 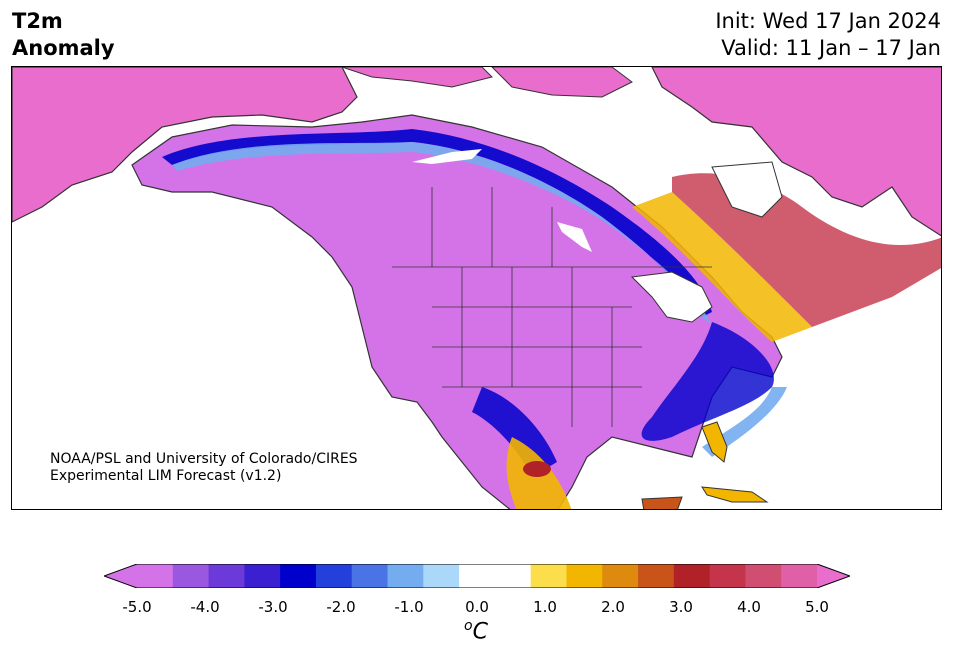 What do you see at coordinates (477, 607) in the screenshot?
I see `colorbar-tick-label: 0.0` at bounding box center [477, 607].